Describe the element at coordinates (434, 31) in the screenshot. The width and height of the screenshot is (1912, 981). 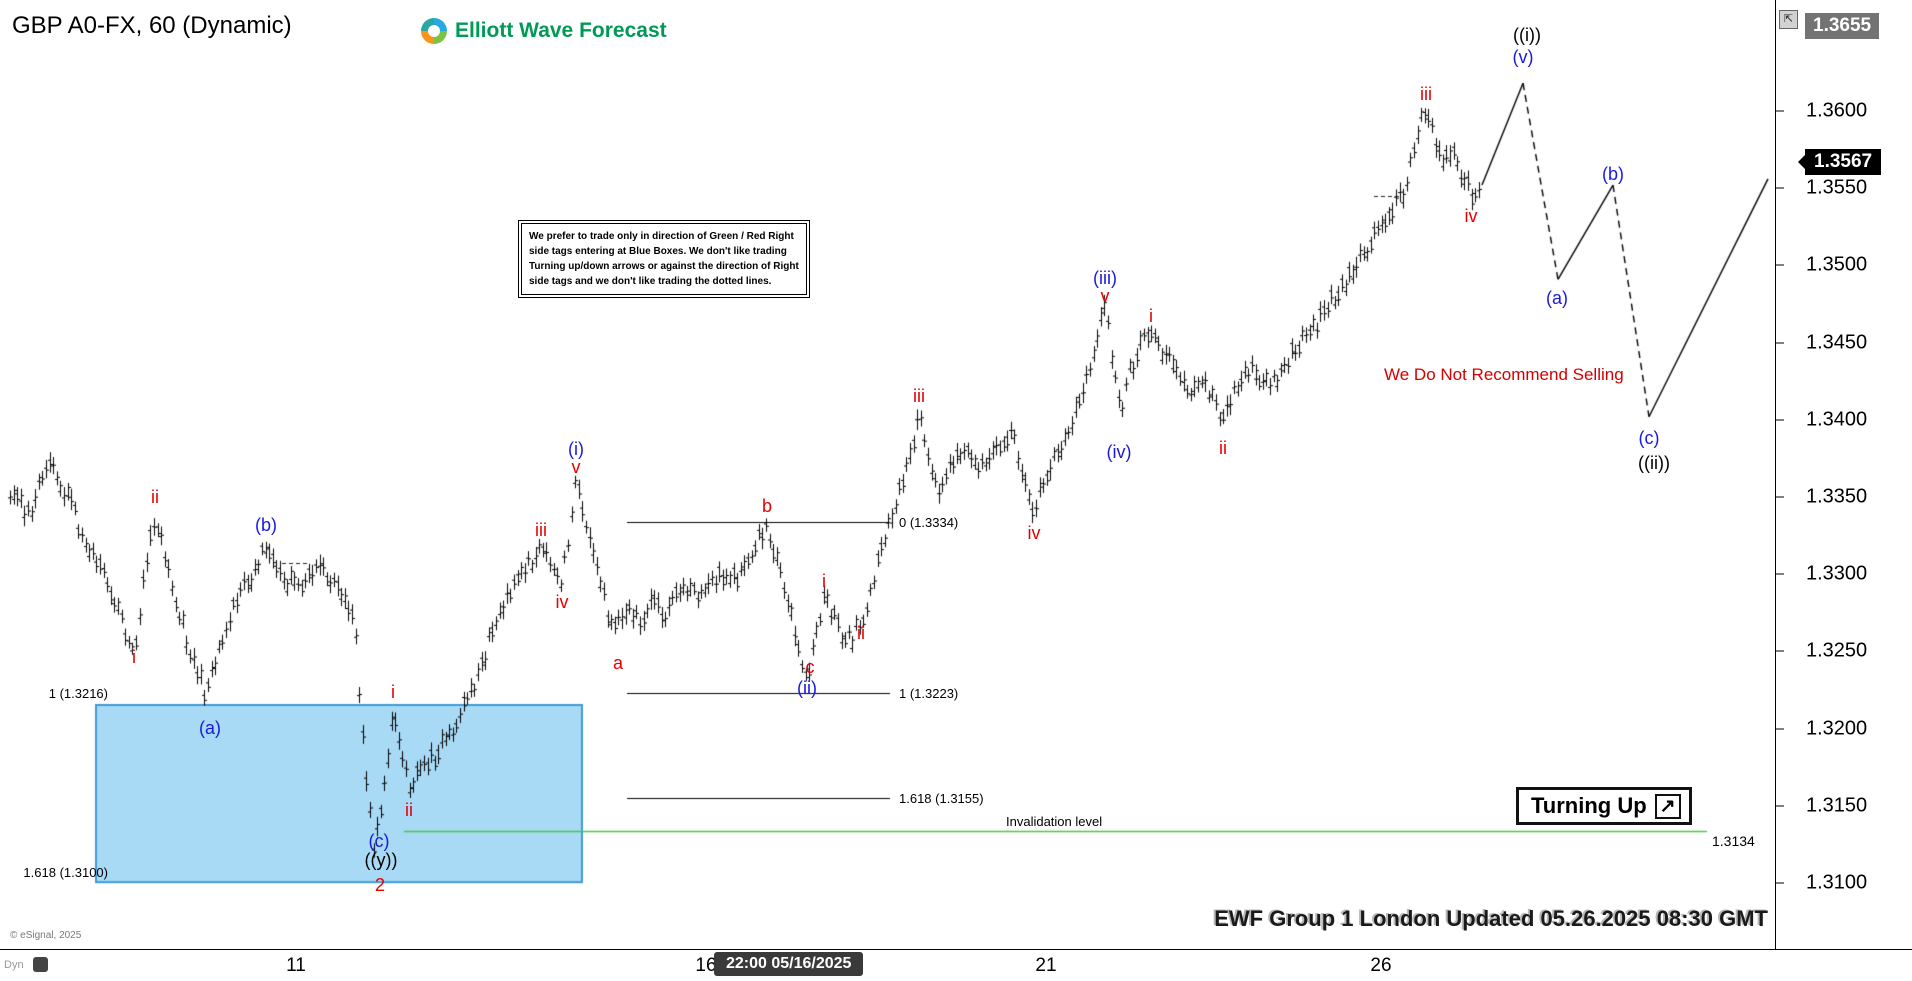
I see `elliott-wave-forecast-logo-icon` at that location.